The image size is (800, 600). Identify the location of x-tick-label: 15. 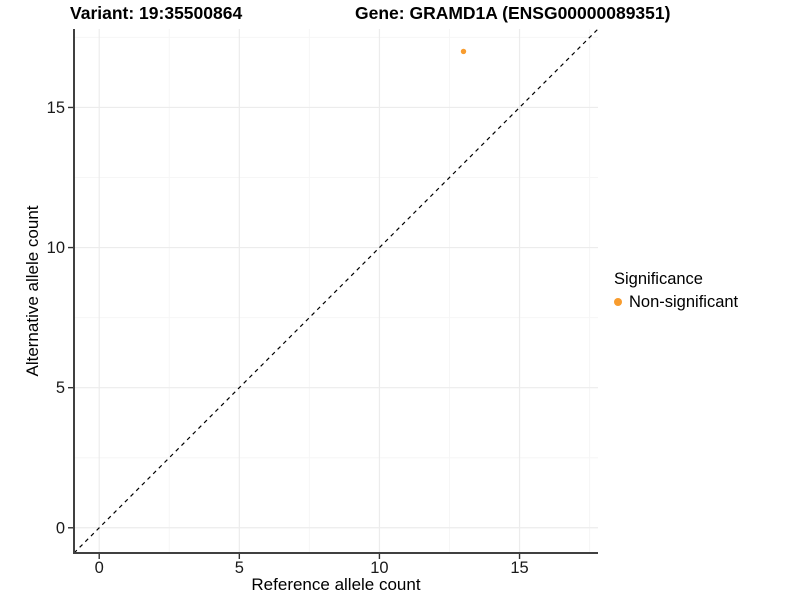
(519, 568).